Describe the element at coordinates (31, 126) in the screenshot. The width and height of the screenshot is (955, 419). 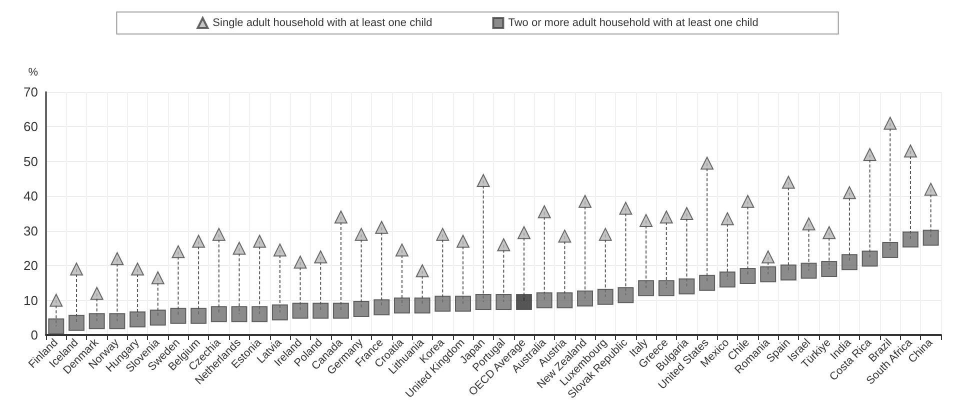
I see `y-tick-label: 60` at that location.